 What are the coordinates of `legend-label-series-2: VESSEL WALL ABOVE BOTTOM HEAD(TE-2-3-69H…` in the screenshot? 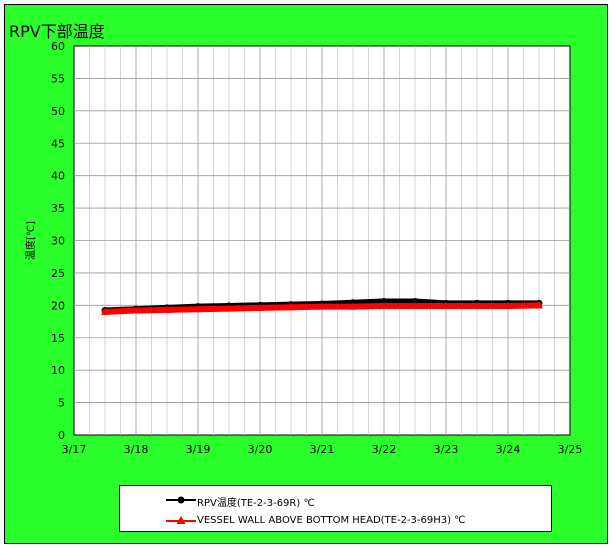 It's located at (331, 520).